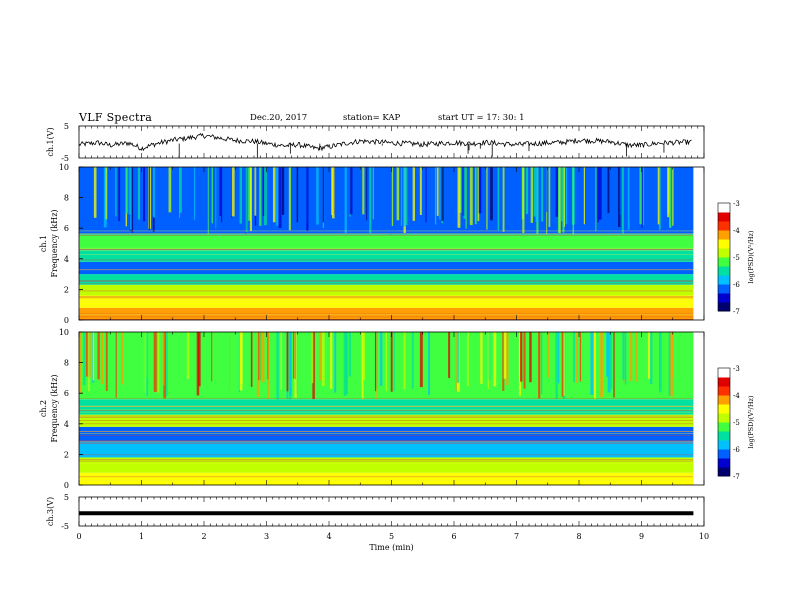  What do you see at coordinates (66, 393) in the screenshot?
I see `ch2-spectrogram-ytick: 6` at bounding box center [66, 393].